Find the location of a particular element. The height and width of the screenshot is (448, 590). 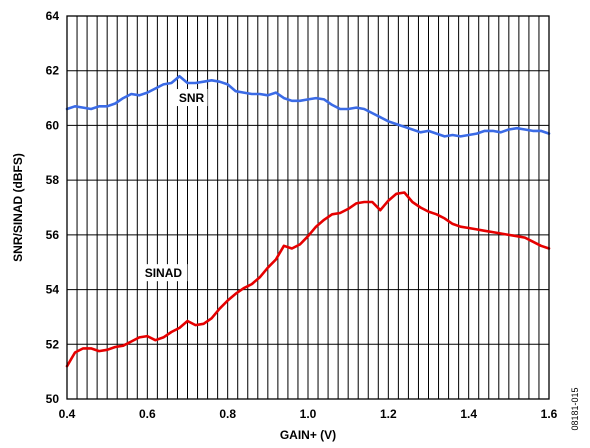

x-tick-label: 0.8 is located at coordinates (227, 414).